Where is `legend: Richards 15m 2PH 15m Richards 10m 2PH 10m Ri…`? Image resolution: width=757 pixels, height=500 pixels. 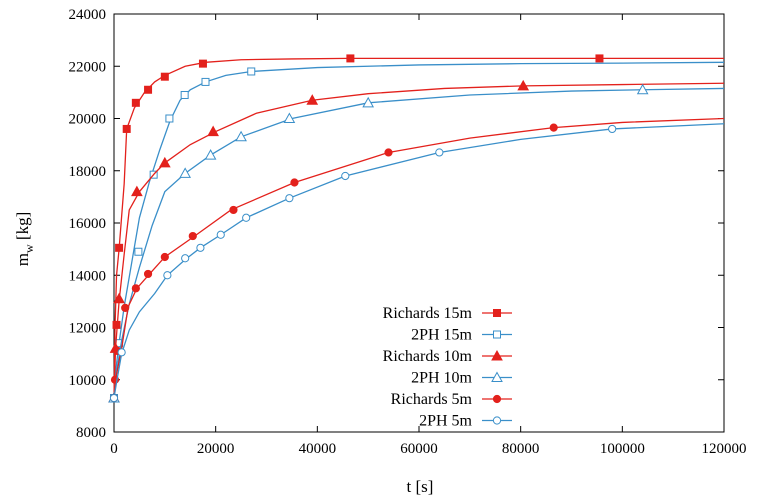 legend: Richards 15m 2PH 15m Richards 10m 2PH 10m Ri… is located at coordinates (447, 367).